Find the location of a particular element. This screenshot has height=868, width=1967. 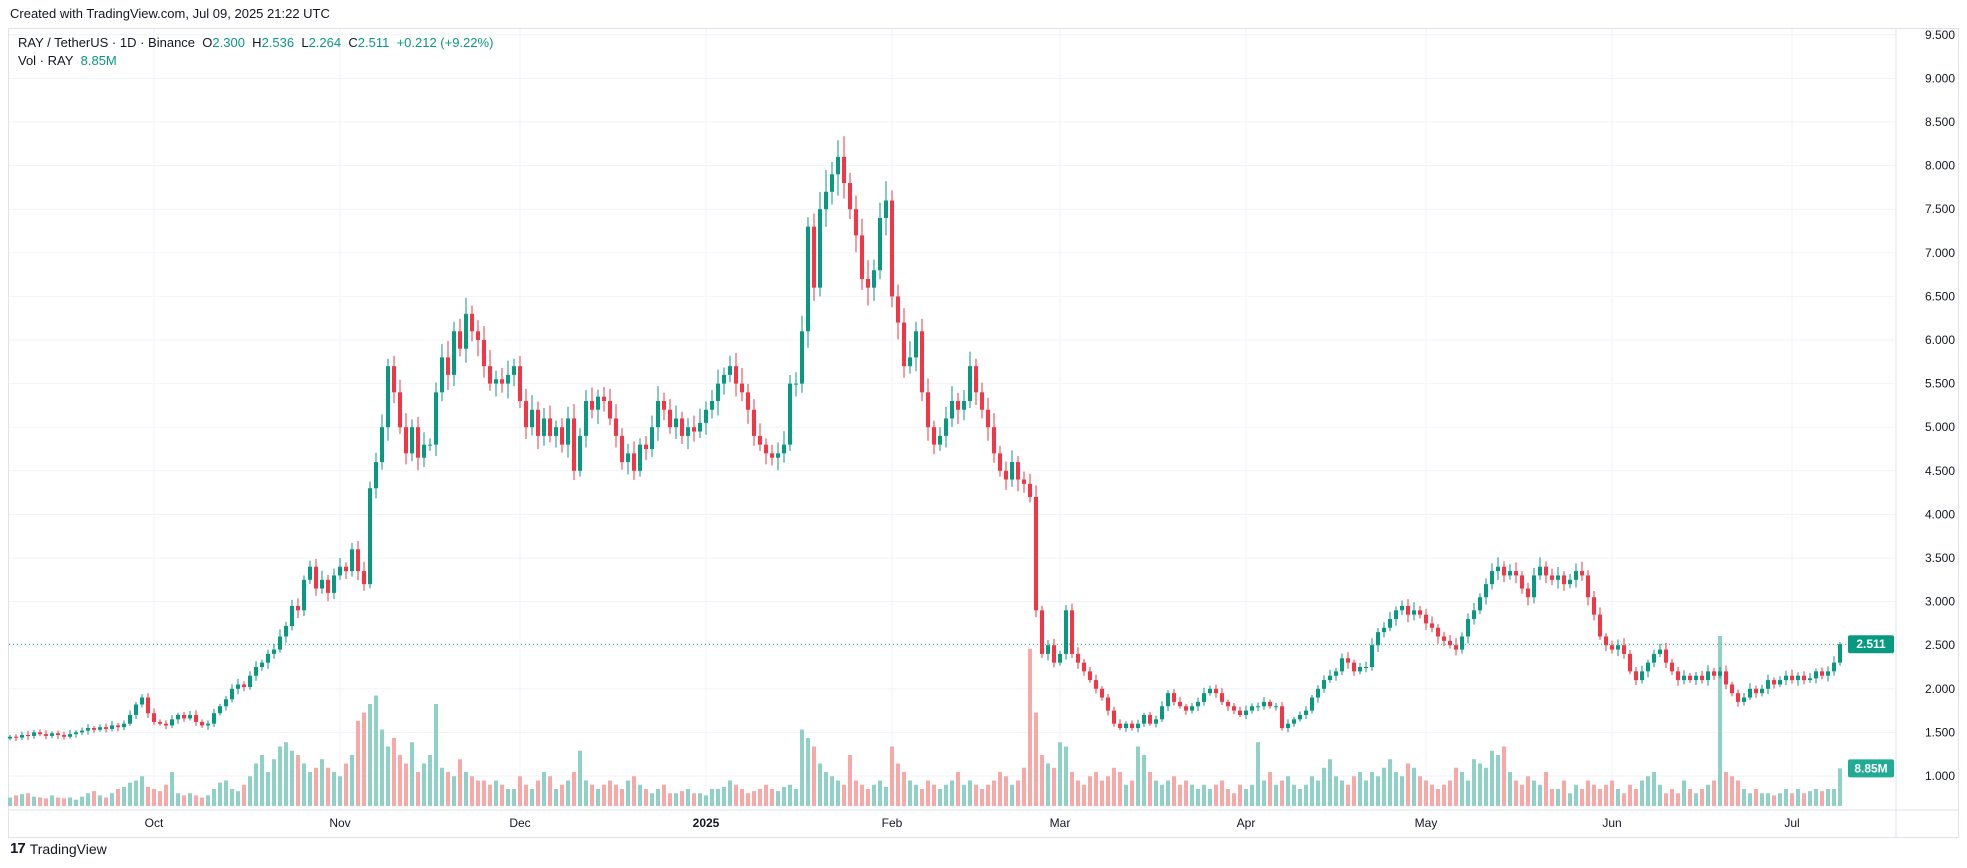

time-tick-label: Mar is located at coordinates (1060, 823).